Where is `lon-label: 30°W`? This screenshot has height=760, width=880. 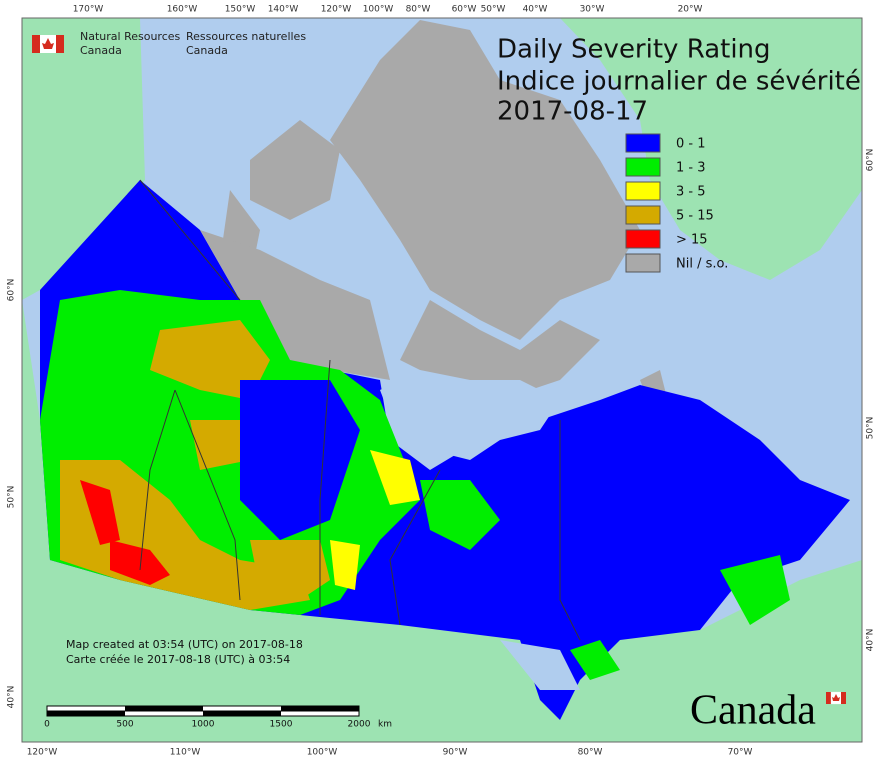 lon-label: 30°W is located at coordinates (592, 10).